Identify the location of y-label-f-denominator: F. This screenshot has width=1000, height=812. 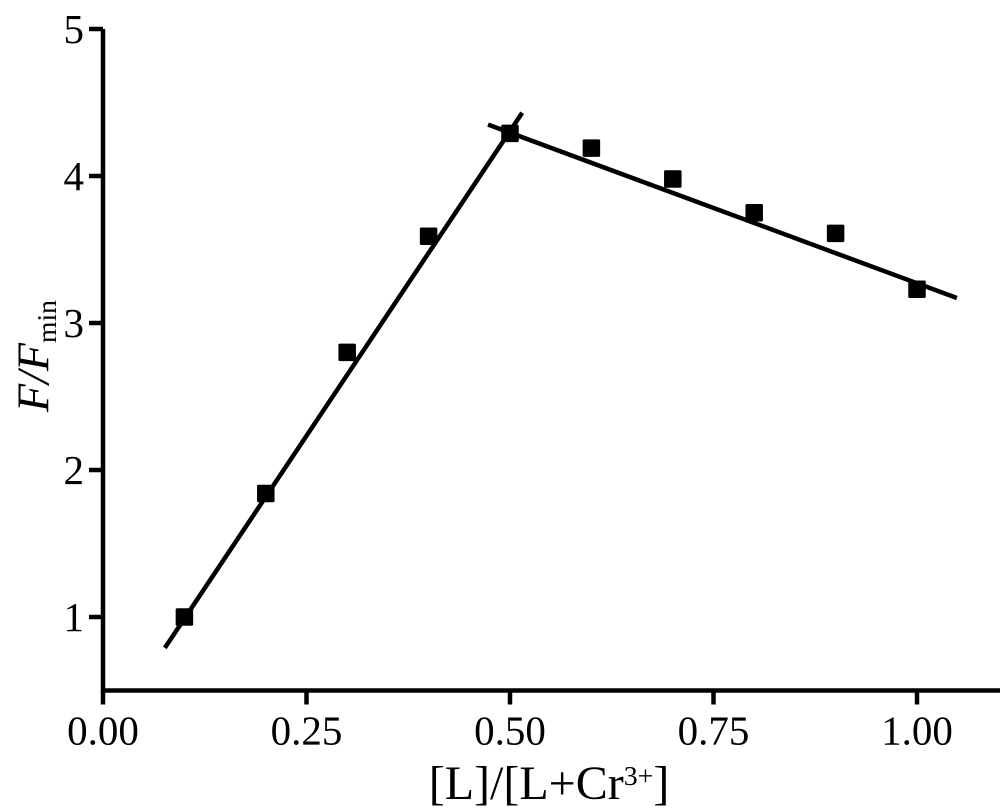
(33, 357).